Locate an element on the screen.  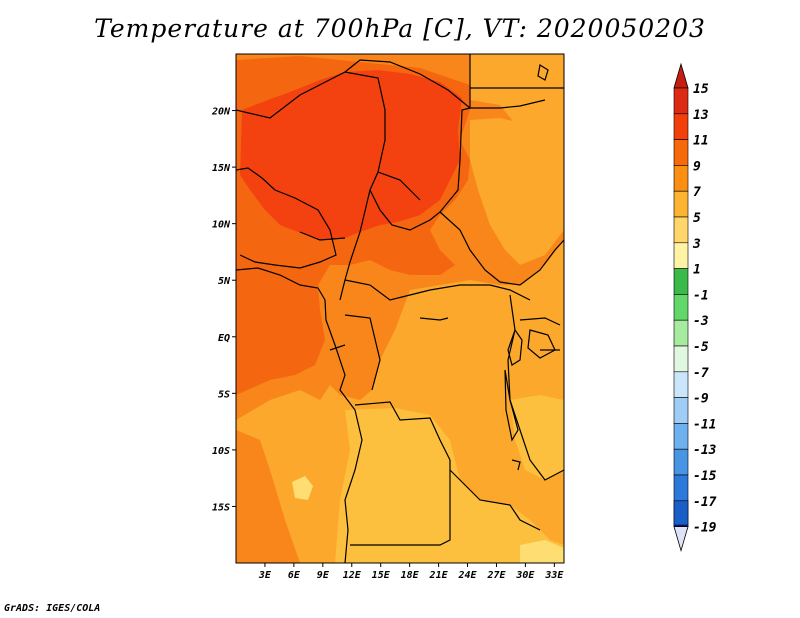
lon-tick-label: 21E is located at coordinates (439, 575).